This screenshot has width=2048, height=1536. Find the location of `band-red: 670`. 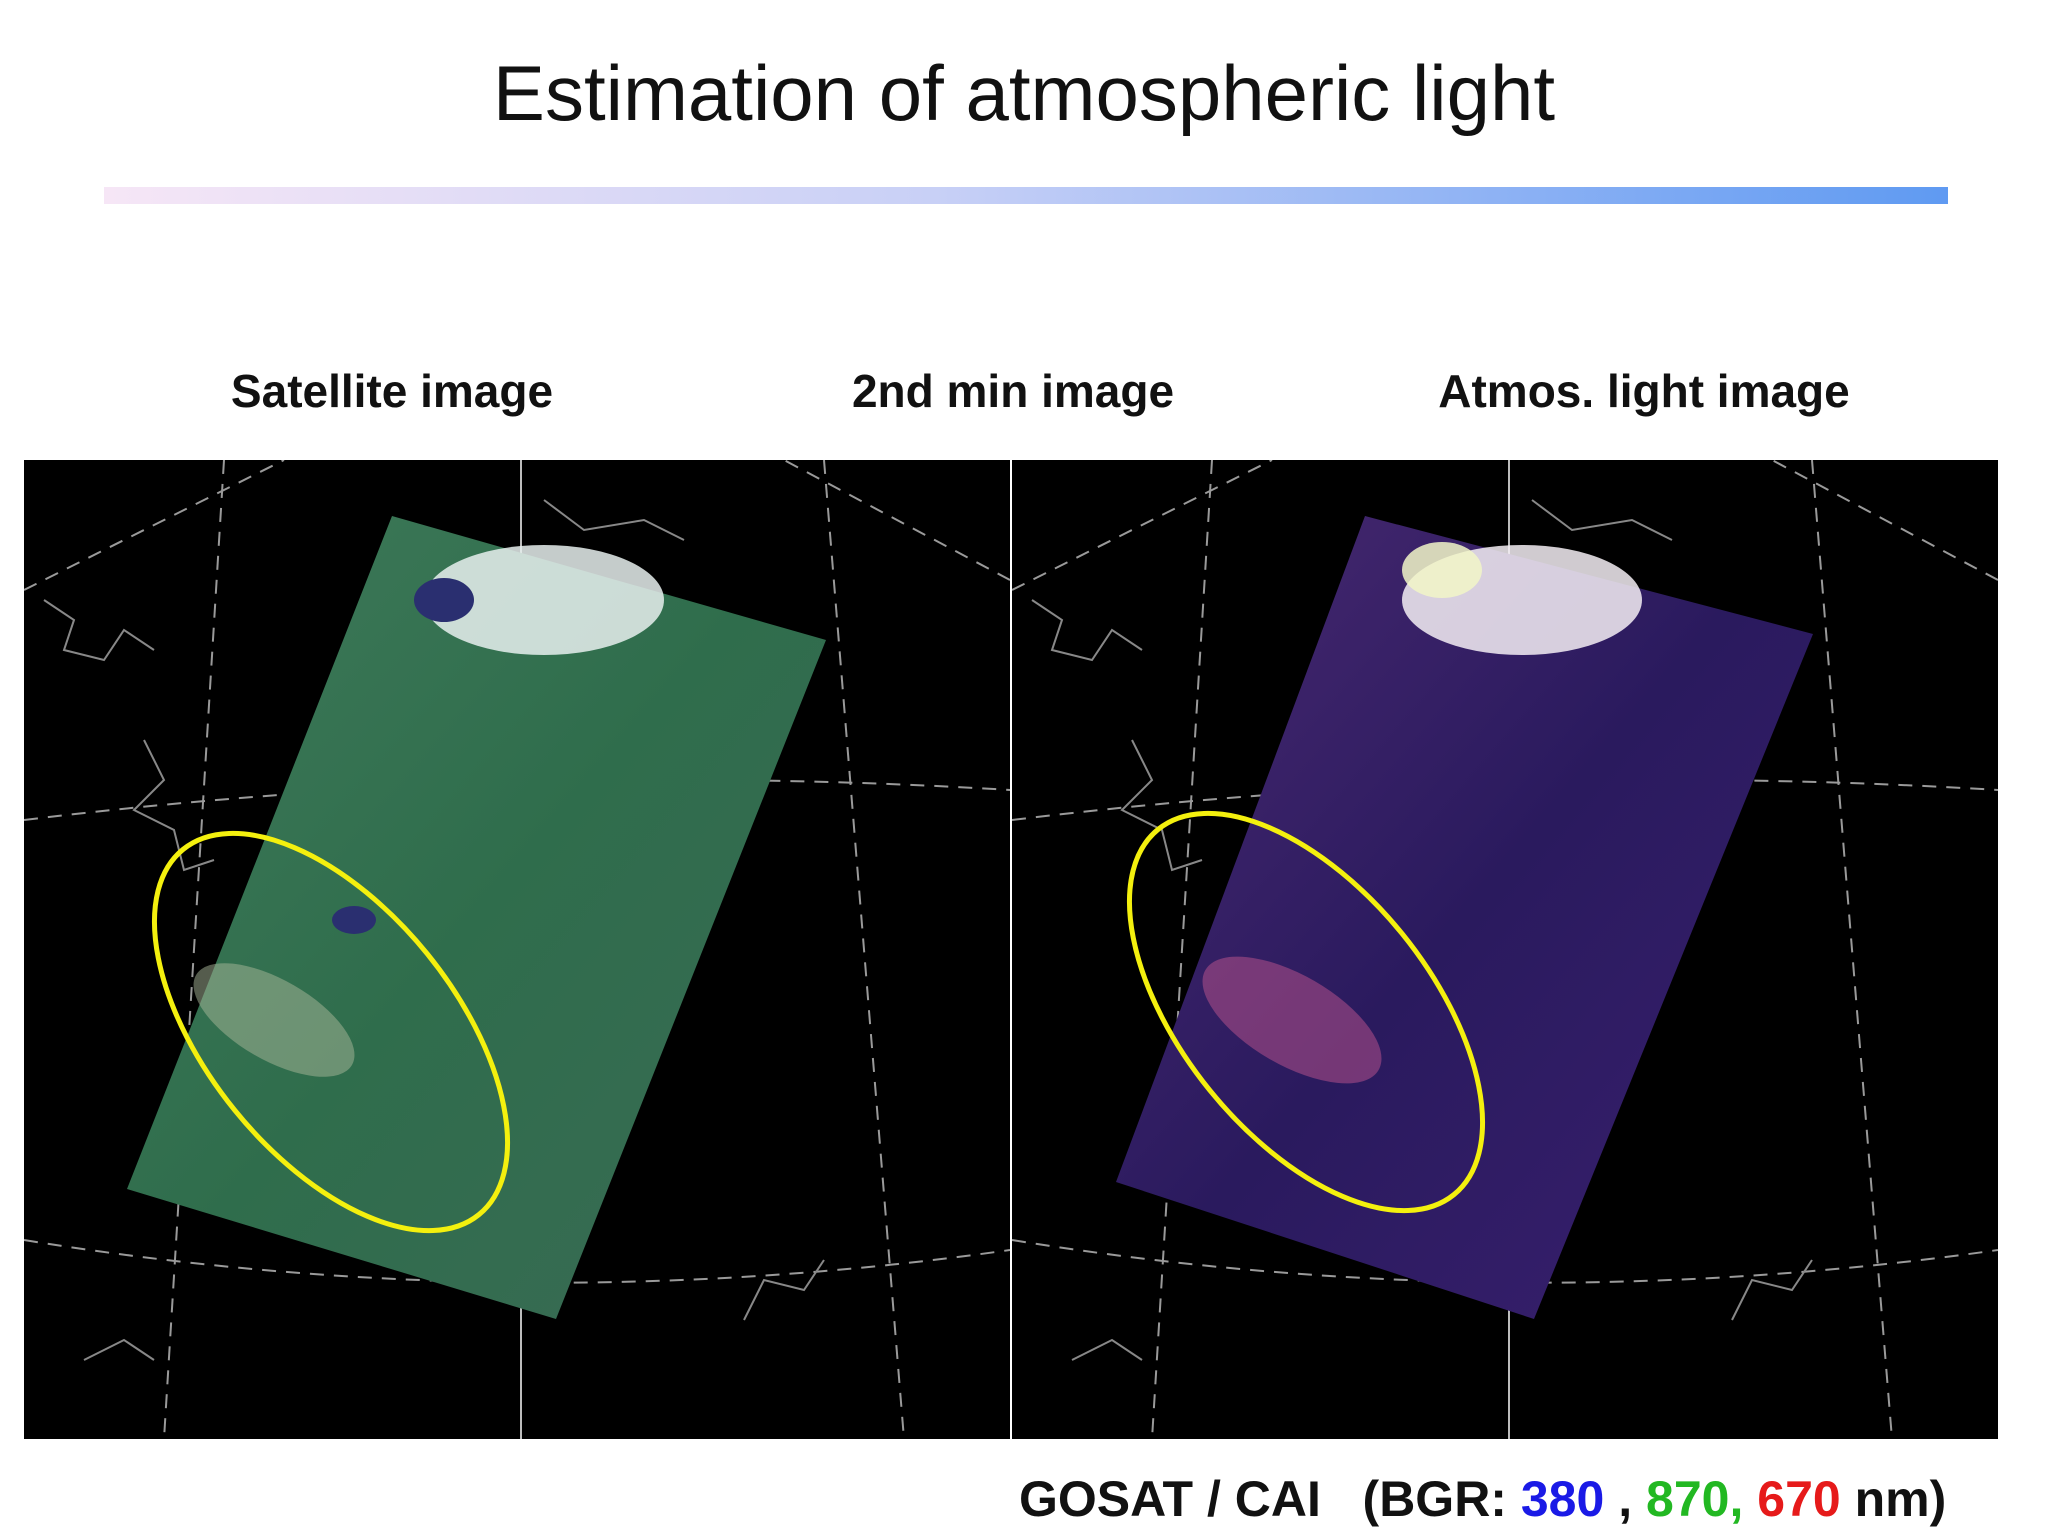

band-red: 670 is located at coordinates (1799, 1499).